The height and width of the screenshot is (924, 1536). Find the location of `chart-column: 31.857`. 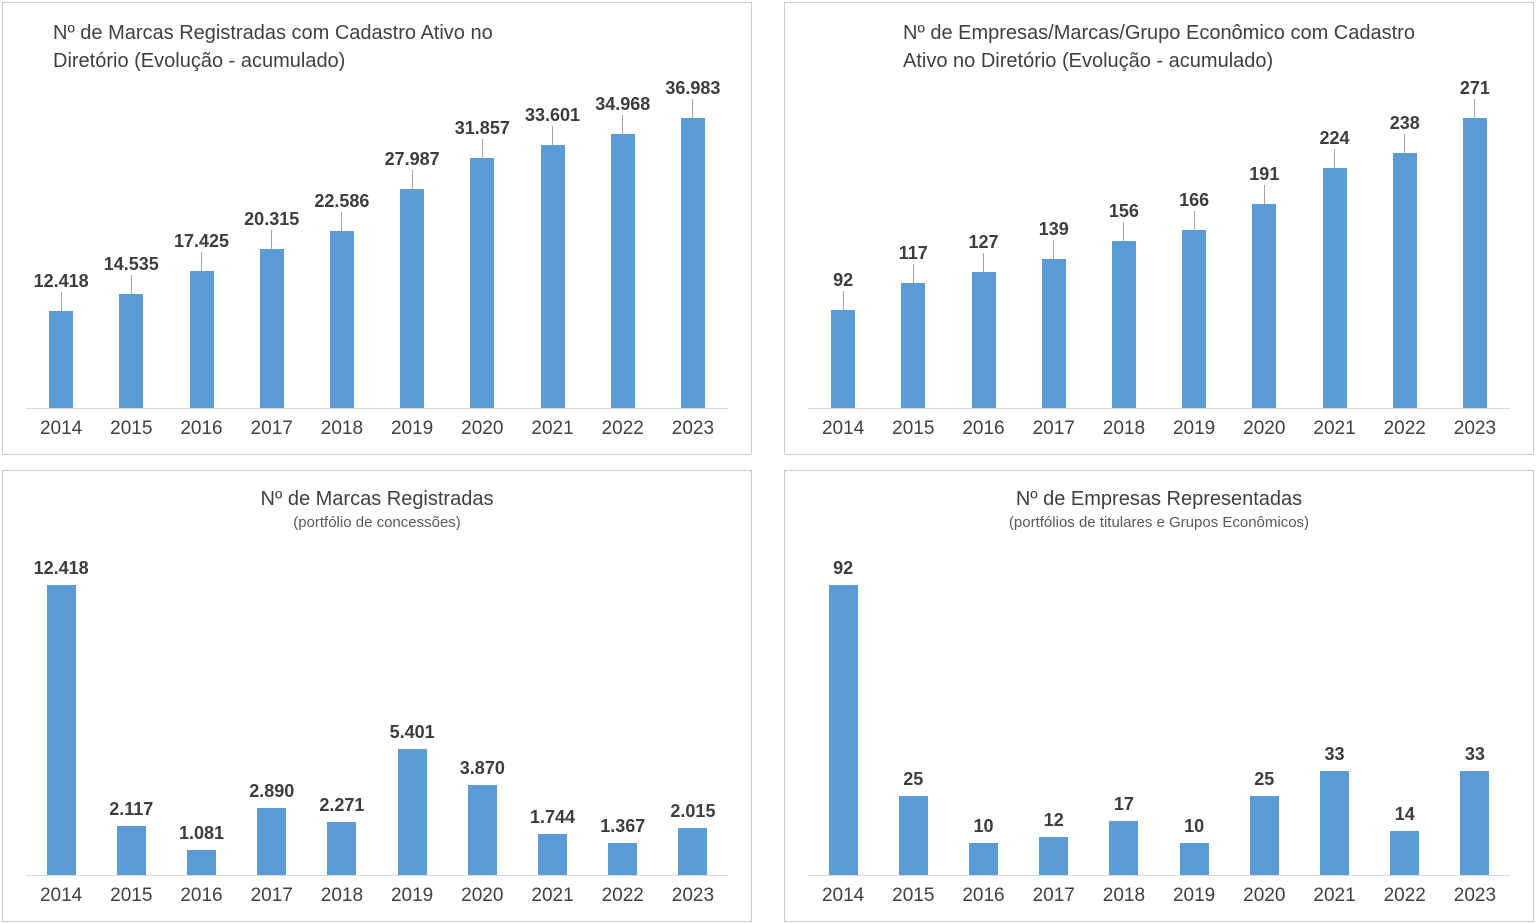

chart-column: 31.857 is located at coordinates (482, 263).